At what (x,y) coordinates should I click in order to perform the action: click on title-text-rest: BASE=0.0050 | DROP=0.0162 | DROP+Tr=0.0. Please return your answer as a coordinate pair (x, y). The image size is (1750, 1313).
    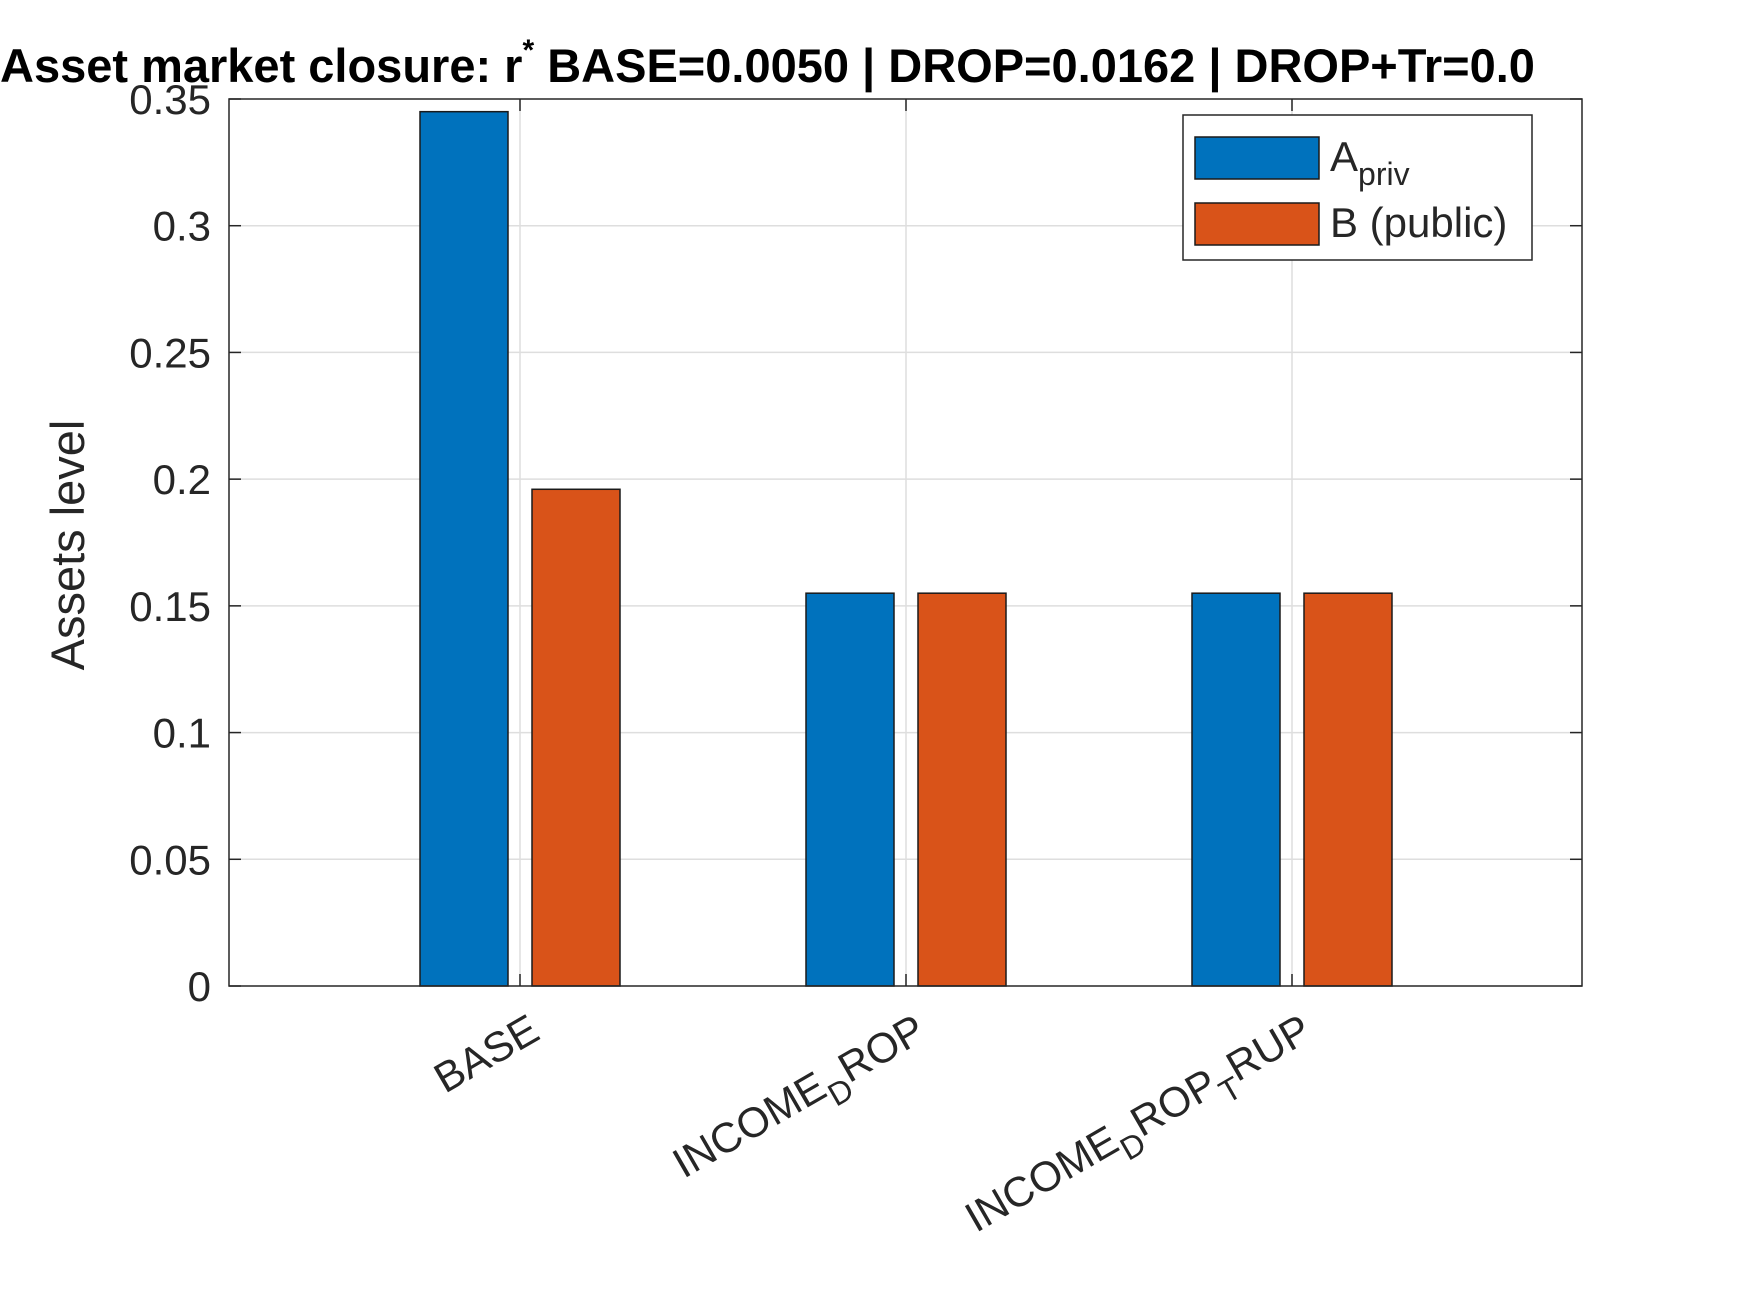
    Looking at the image, I should click on (1034, 65).